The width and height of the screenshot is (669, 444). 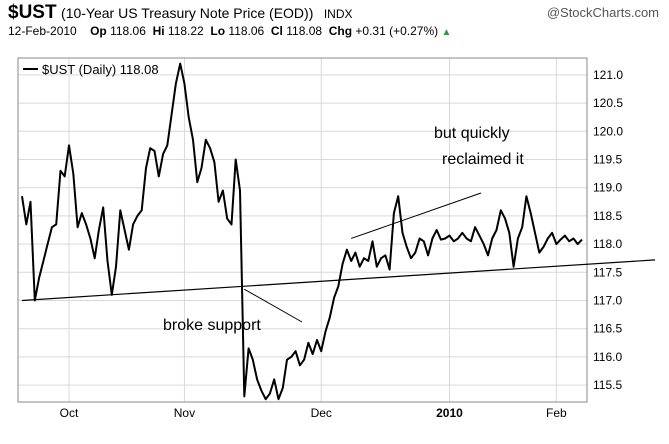 What do you see at coordinates (556, 413) in the screenshot?
I see `x-tick-label: Feb` at bounding box center [556, 413].